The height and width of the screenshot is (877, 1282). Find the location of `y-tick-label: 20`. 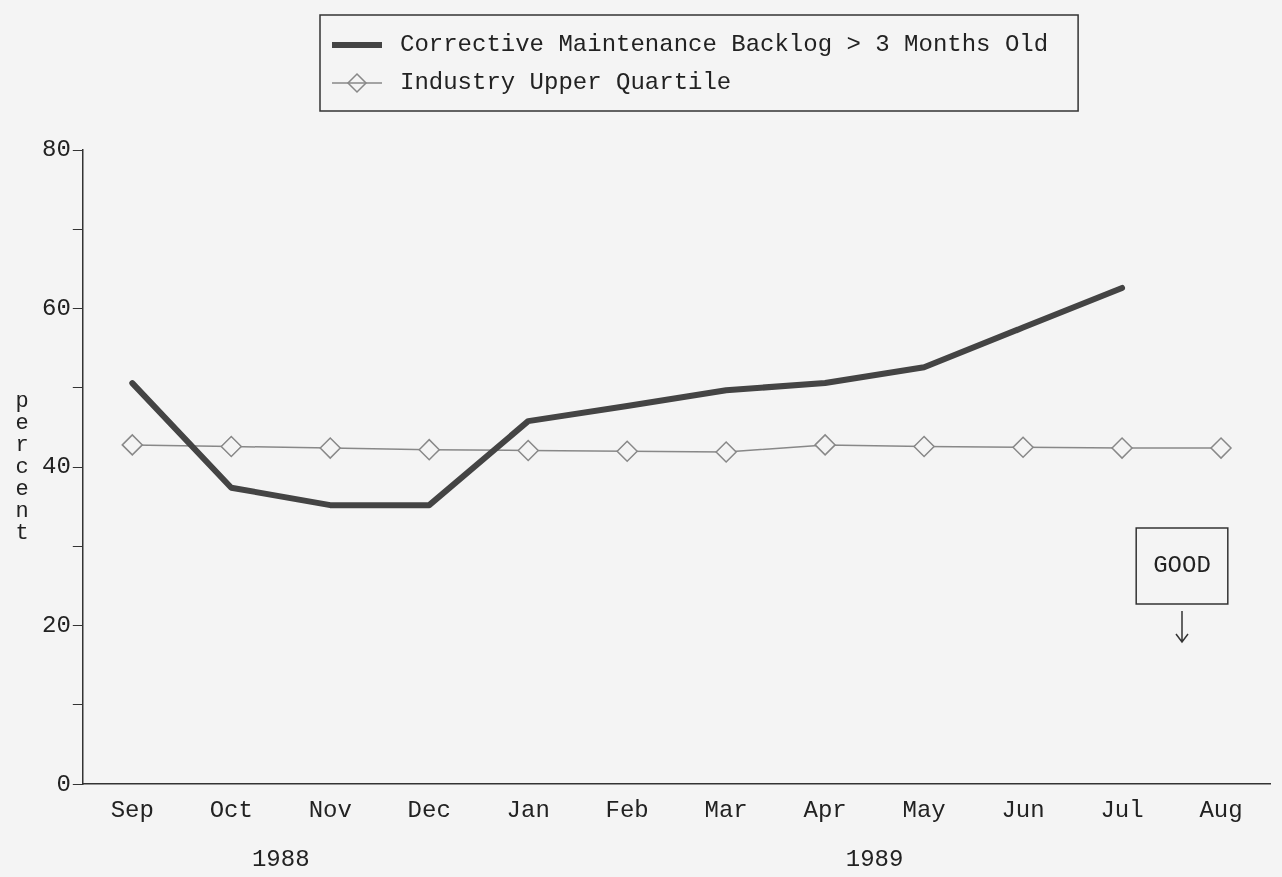

y-tick-label: 20 is located at coordinates (56, 626).